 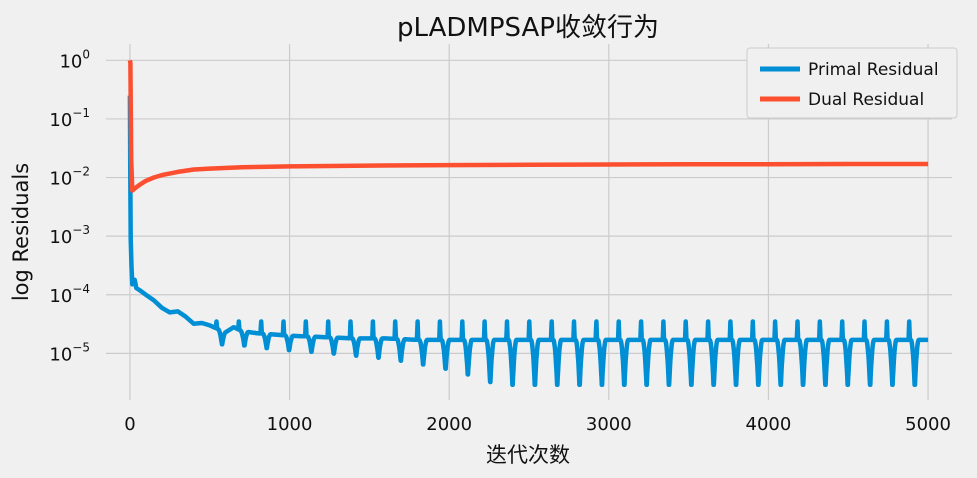 I want to click on y-tick-label: 10⁻⁵, so click(x=69, y=352).